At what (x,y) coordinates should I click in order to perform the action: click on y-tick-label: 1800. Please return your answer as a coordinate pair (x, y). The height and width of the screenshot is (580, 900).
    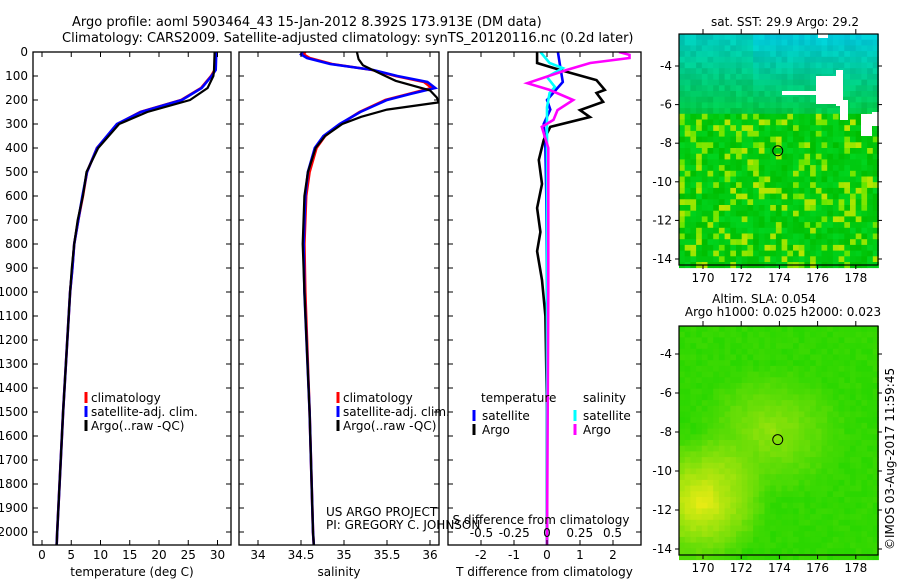
    Looking at the image, I should click on (14, 484).